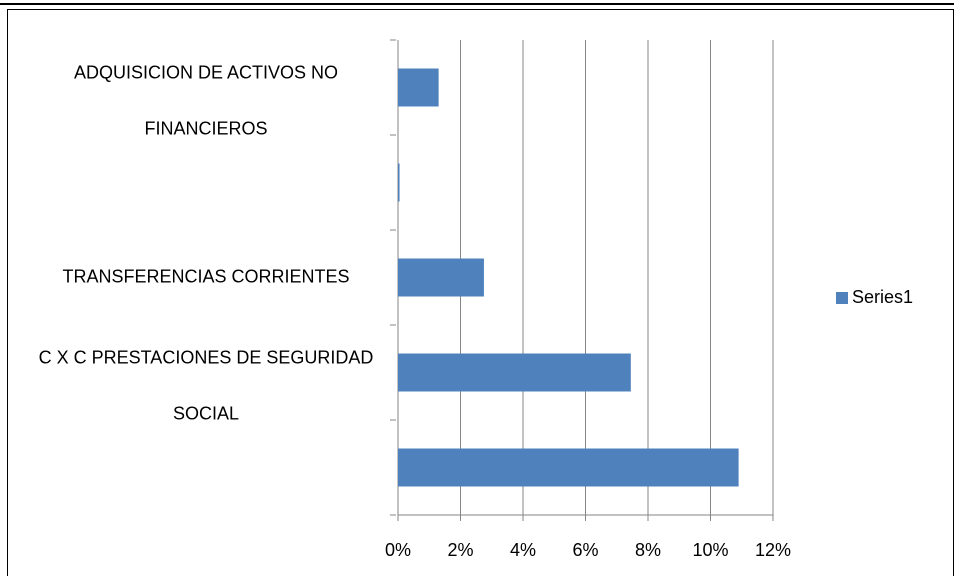  I want to click on x-tick-label: 8%, so click(648, 550).